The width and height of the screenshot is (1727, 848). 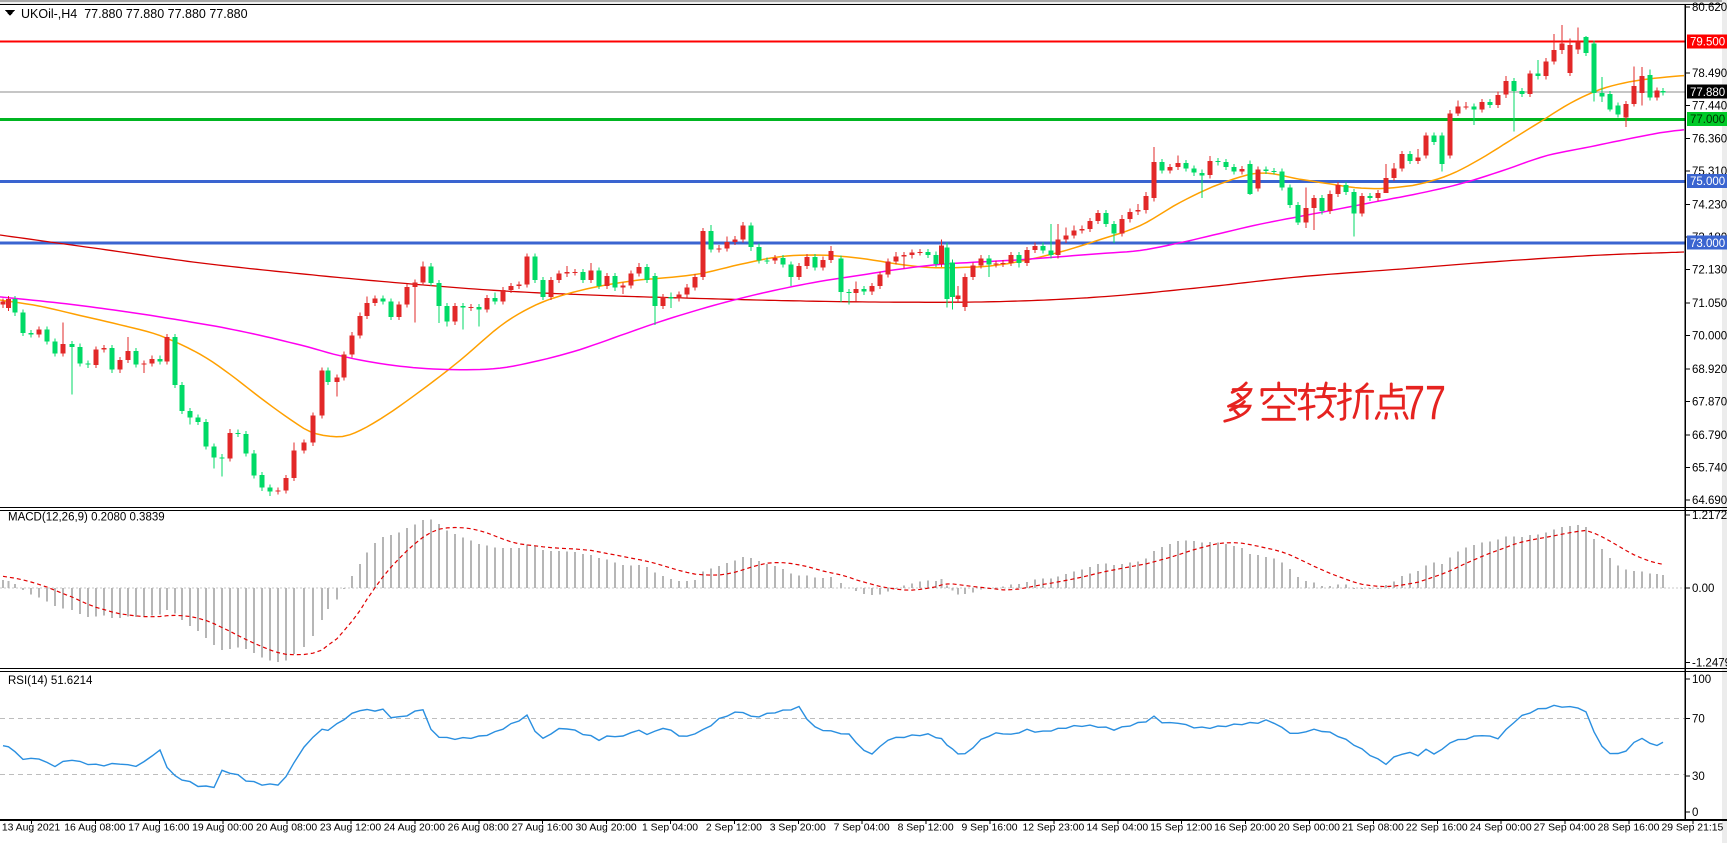 I want to click on svg-text: 30, so click(x=1698, y=777).